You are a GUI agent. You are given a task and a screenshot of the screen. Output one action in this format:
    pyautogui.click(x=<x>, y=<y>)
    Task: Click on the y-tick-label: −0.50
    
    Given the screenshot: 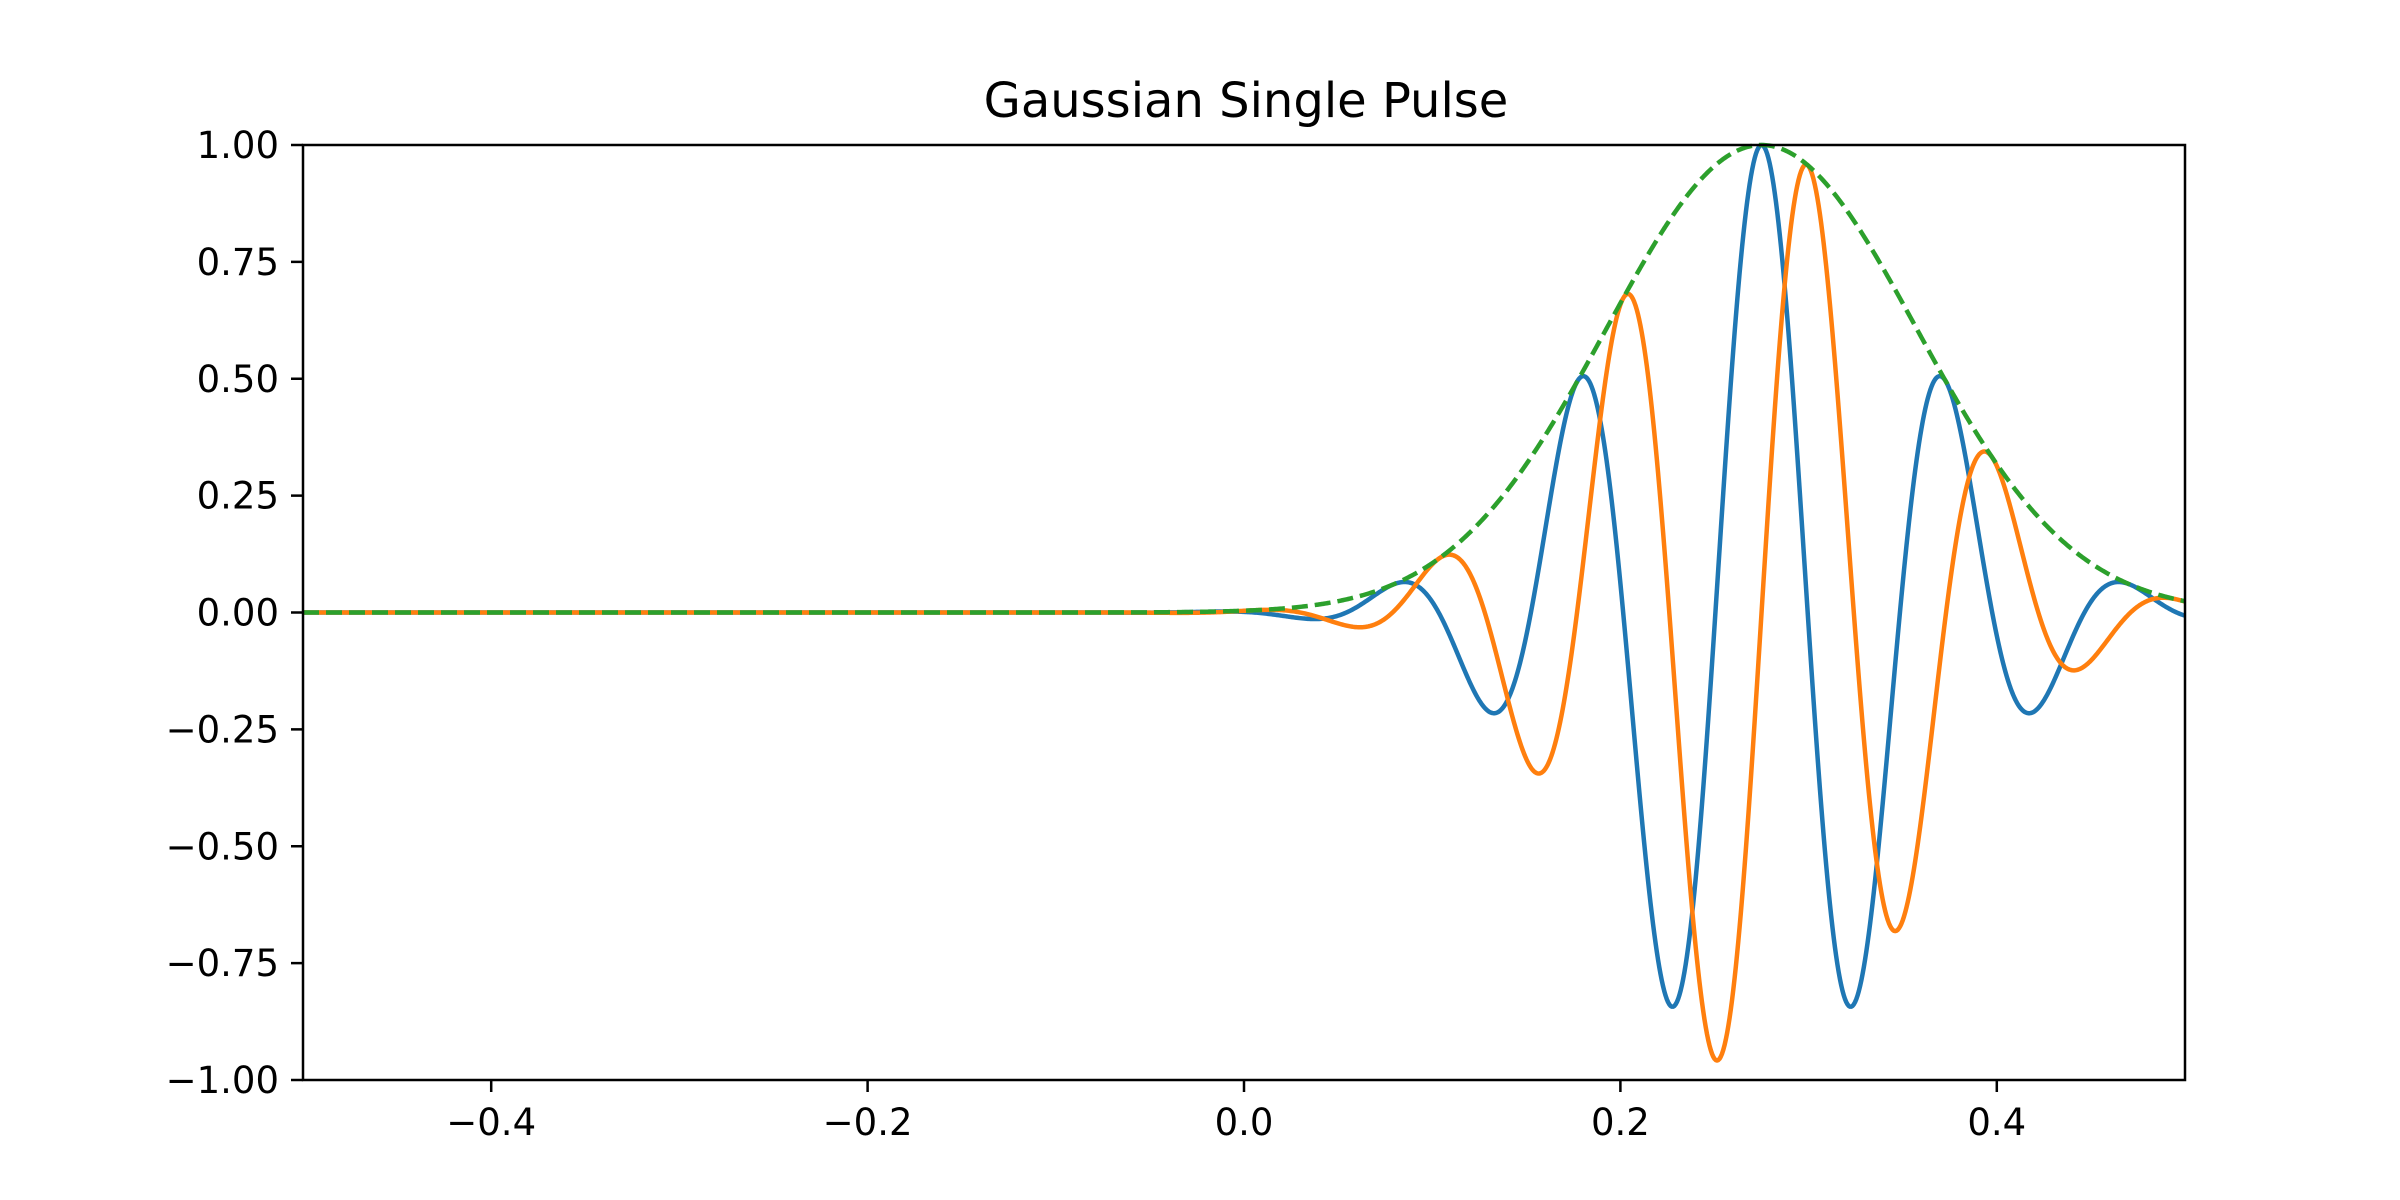 What is the action you would take?
    pyautogui.click(x=222, y=846)
    